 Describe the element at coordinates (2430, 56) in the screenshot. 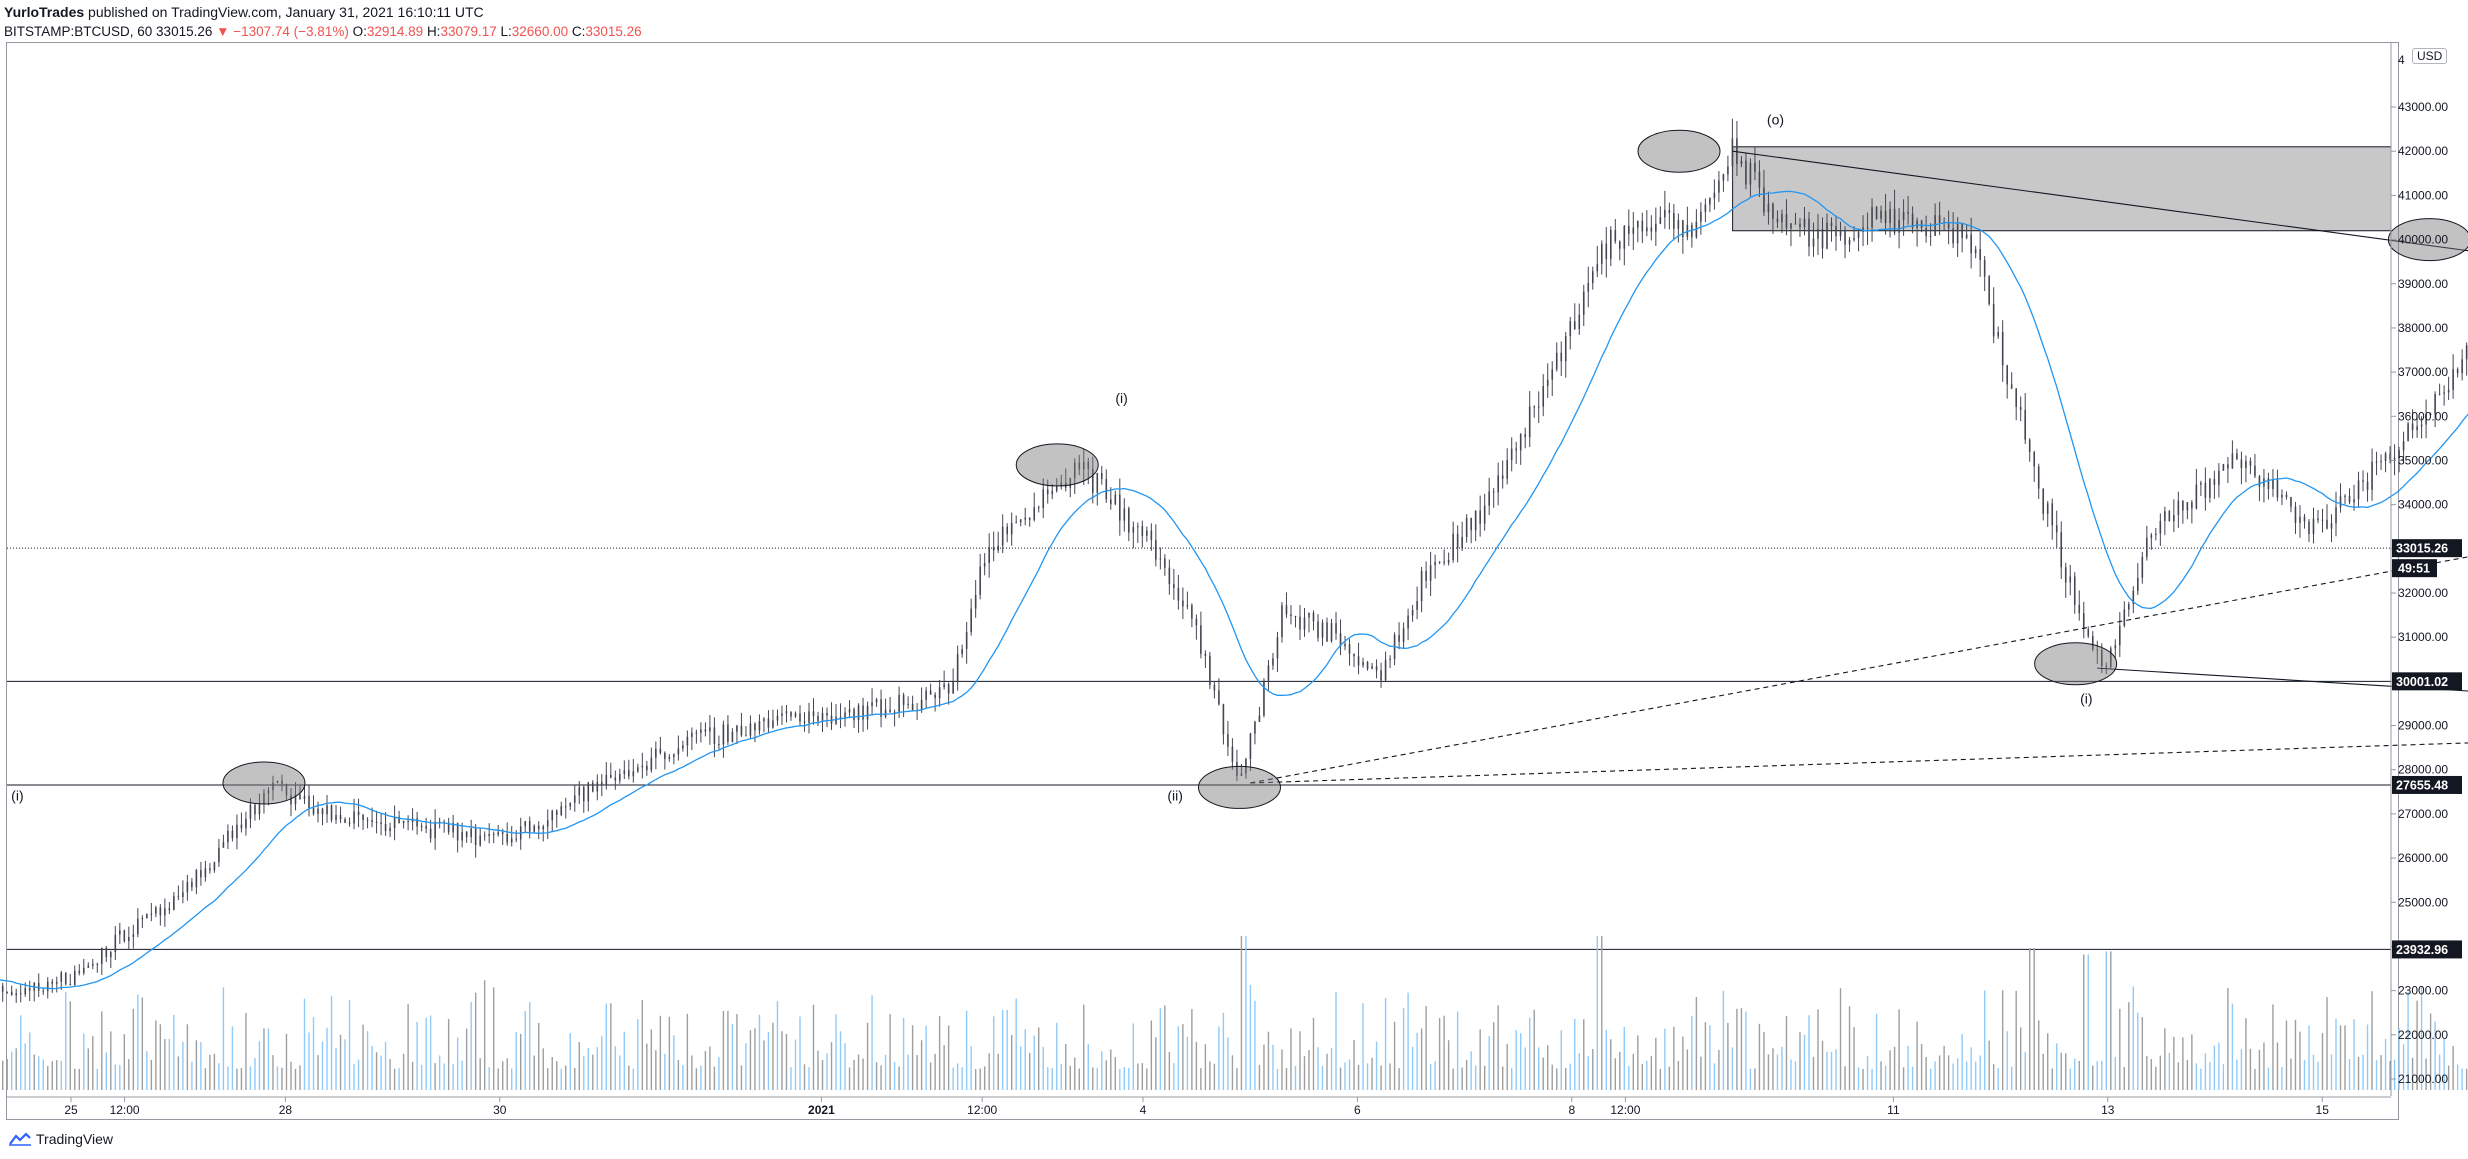

I see `currency-badge: USD` at that location.